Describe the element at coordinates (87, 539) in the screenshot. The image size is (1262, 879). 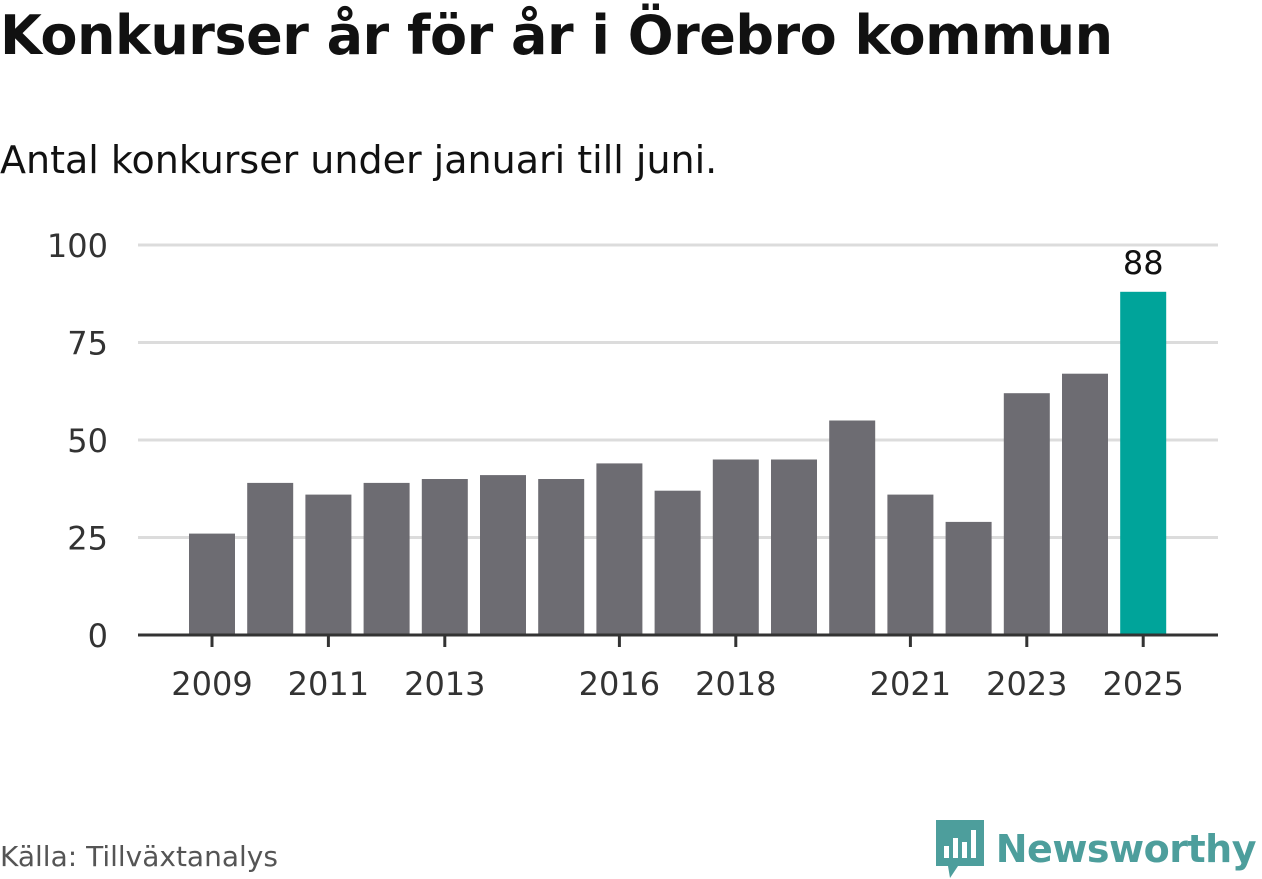
I see `y-tick-label: 25` at that location.